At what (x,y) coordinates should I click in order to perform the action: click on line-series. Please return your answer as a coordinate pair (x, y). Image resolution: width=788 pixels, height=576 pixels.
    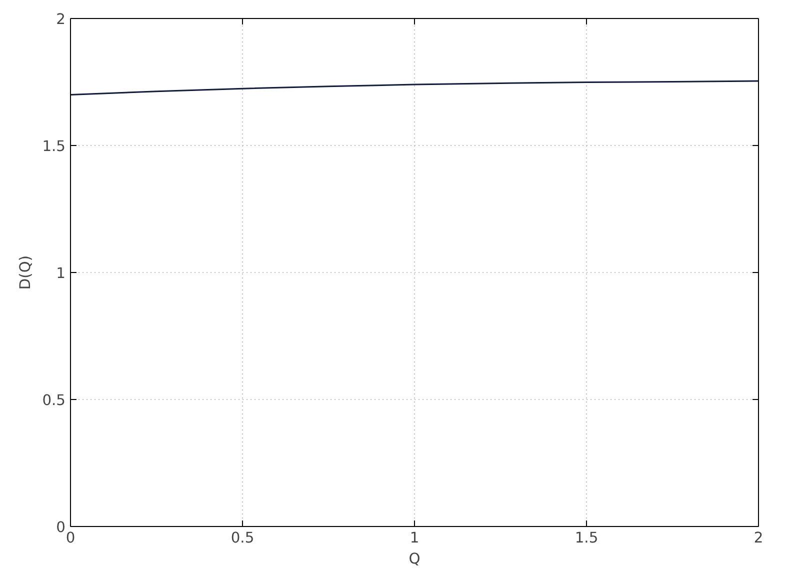
    Looking at the image, I should click on (414, 88).